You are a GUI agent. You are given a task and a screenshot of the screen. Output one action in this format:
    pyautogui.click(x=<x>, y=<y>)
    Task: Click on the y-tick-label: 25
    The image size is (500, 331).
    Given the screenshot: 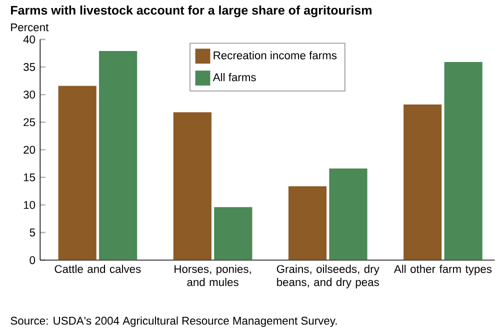 What is the action you would take?
    pyautogui.click(x=30, y=122)
    